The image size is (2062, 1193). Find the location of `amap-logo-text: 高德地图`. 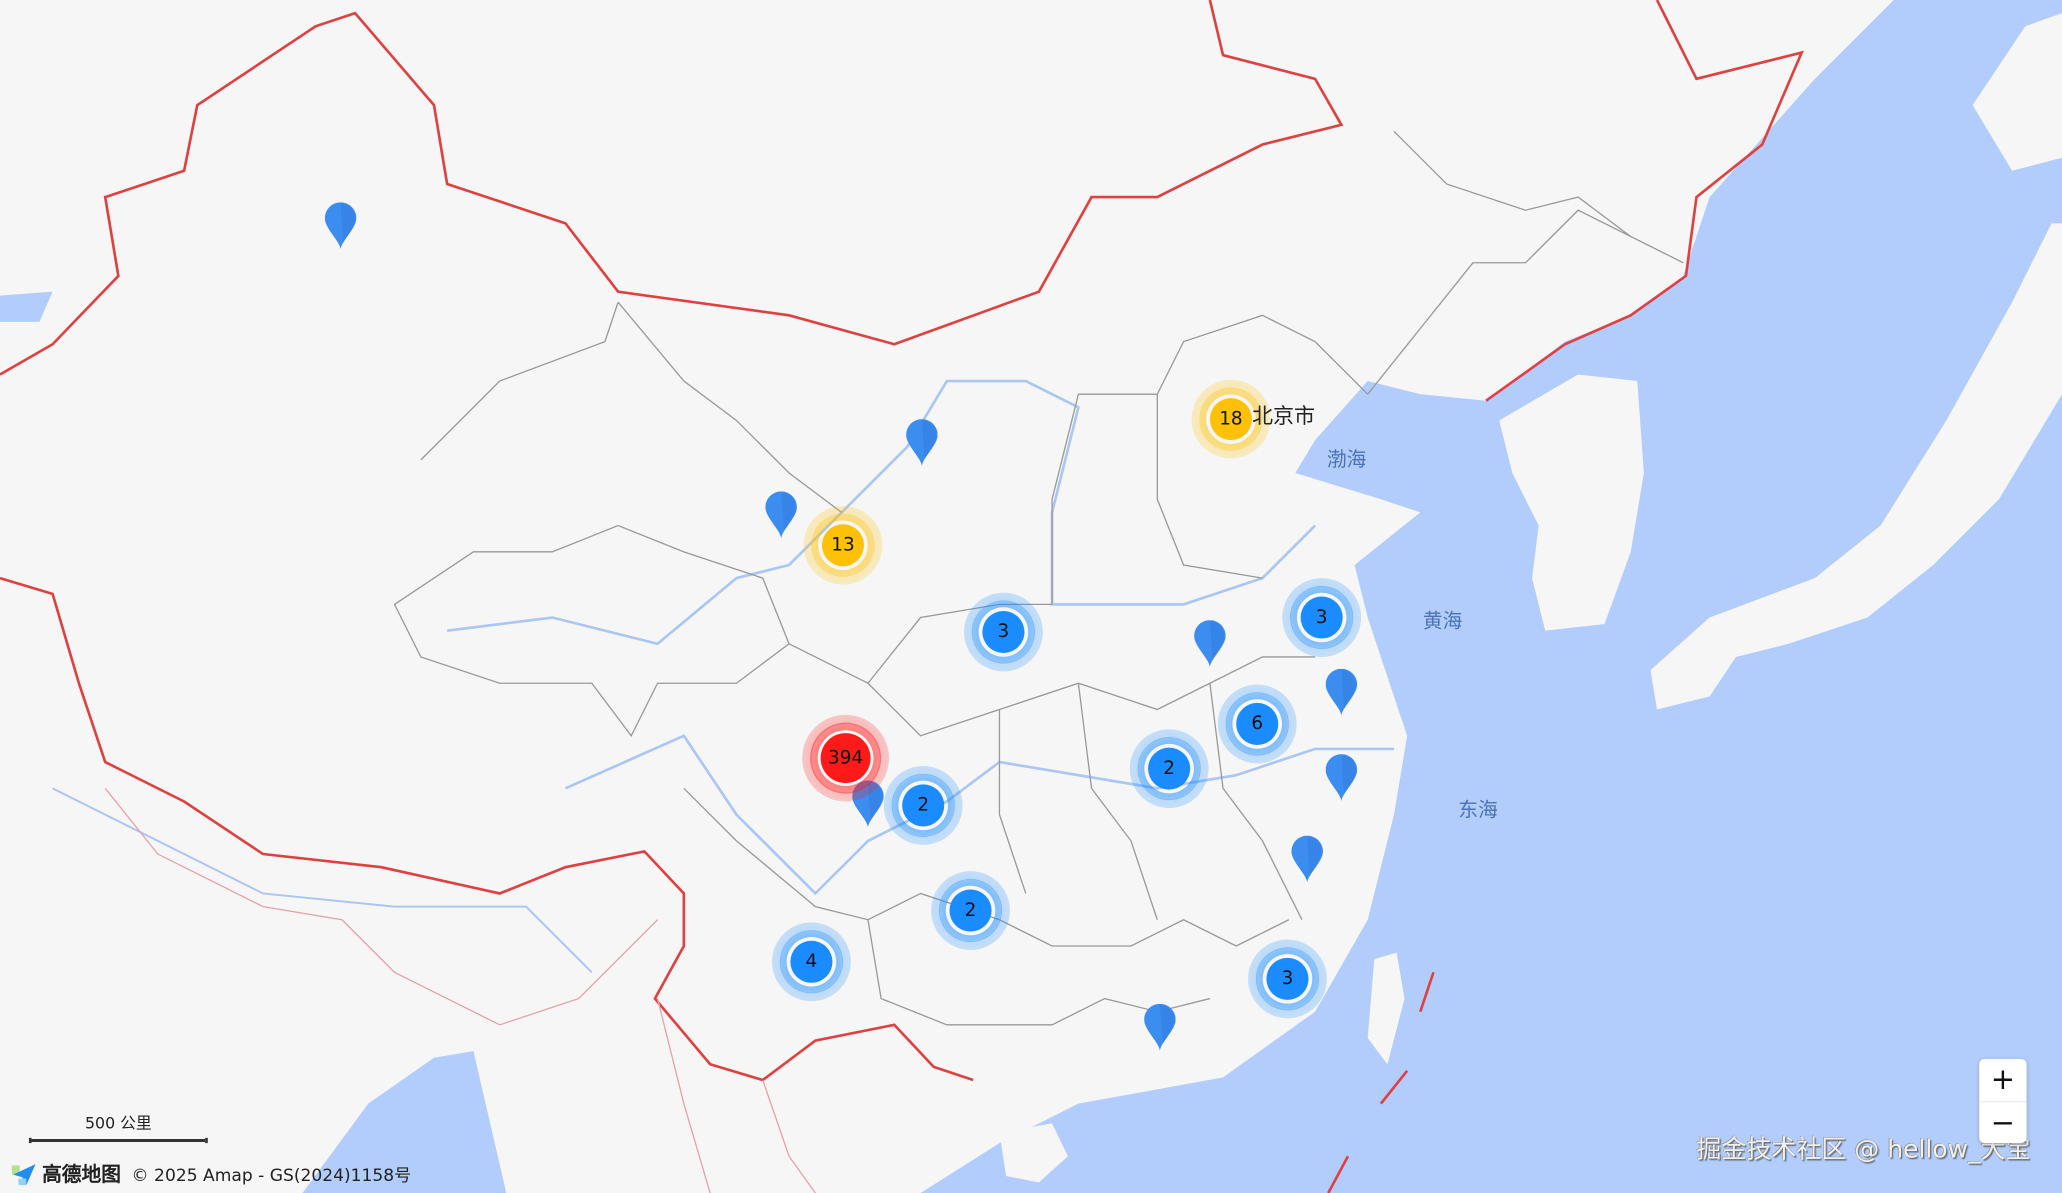

amap-logo-text: 高德地图 is located at coordinates (82, 1174).